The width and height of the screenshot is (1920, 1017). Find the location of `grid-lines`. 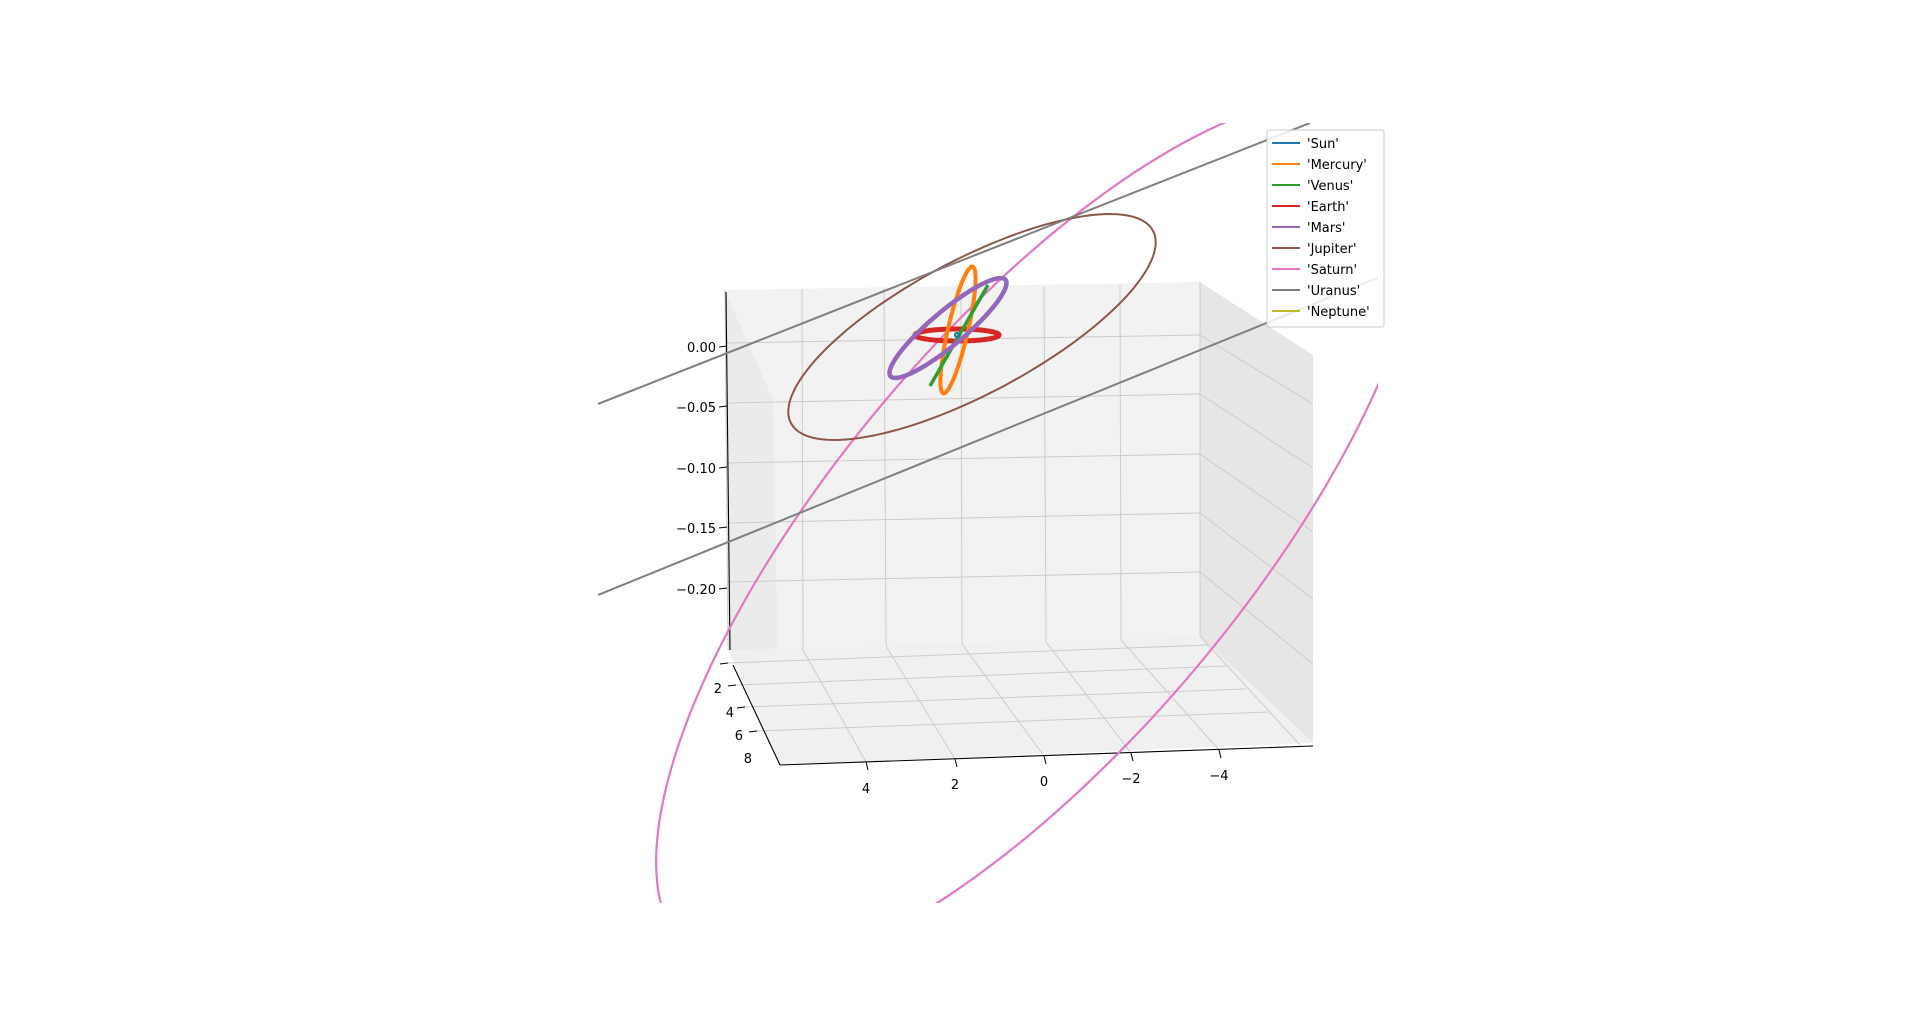

grid-lines is located at coordinates (1019, 522).